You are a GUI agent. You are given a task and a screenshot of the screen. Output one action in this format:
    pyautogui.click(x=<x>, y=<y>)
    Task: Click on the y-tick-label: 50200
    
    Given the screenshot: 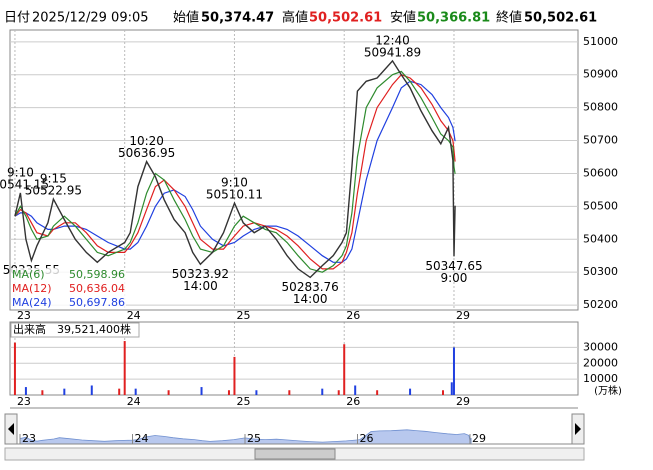 What is the action you would take?
    pyautogui.click(x=600, y=304)
    